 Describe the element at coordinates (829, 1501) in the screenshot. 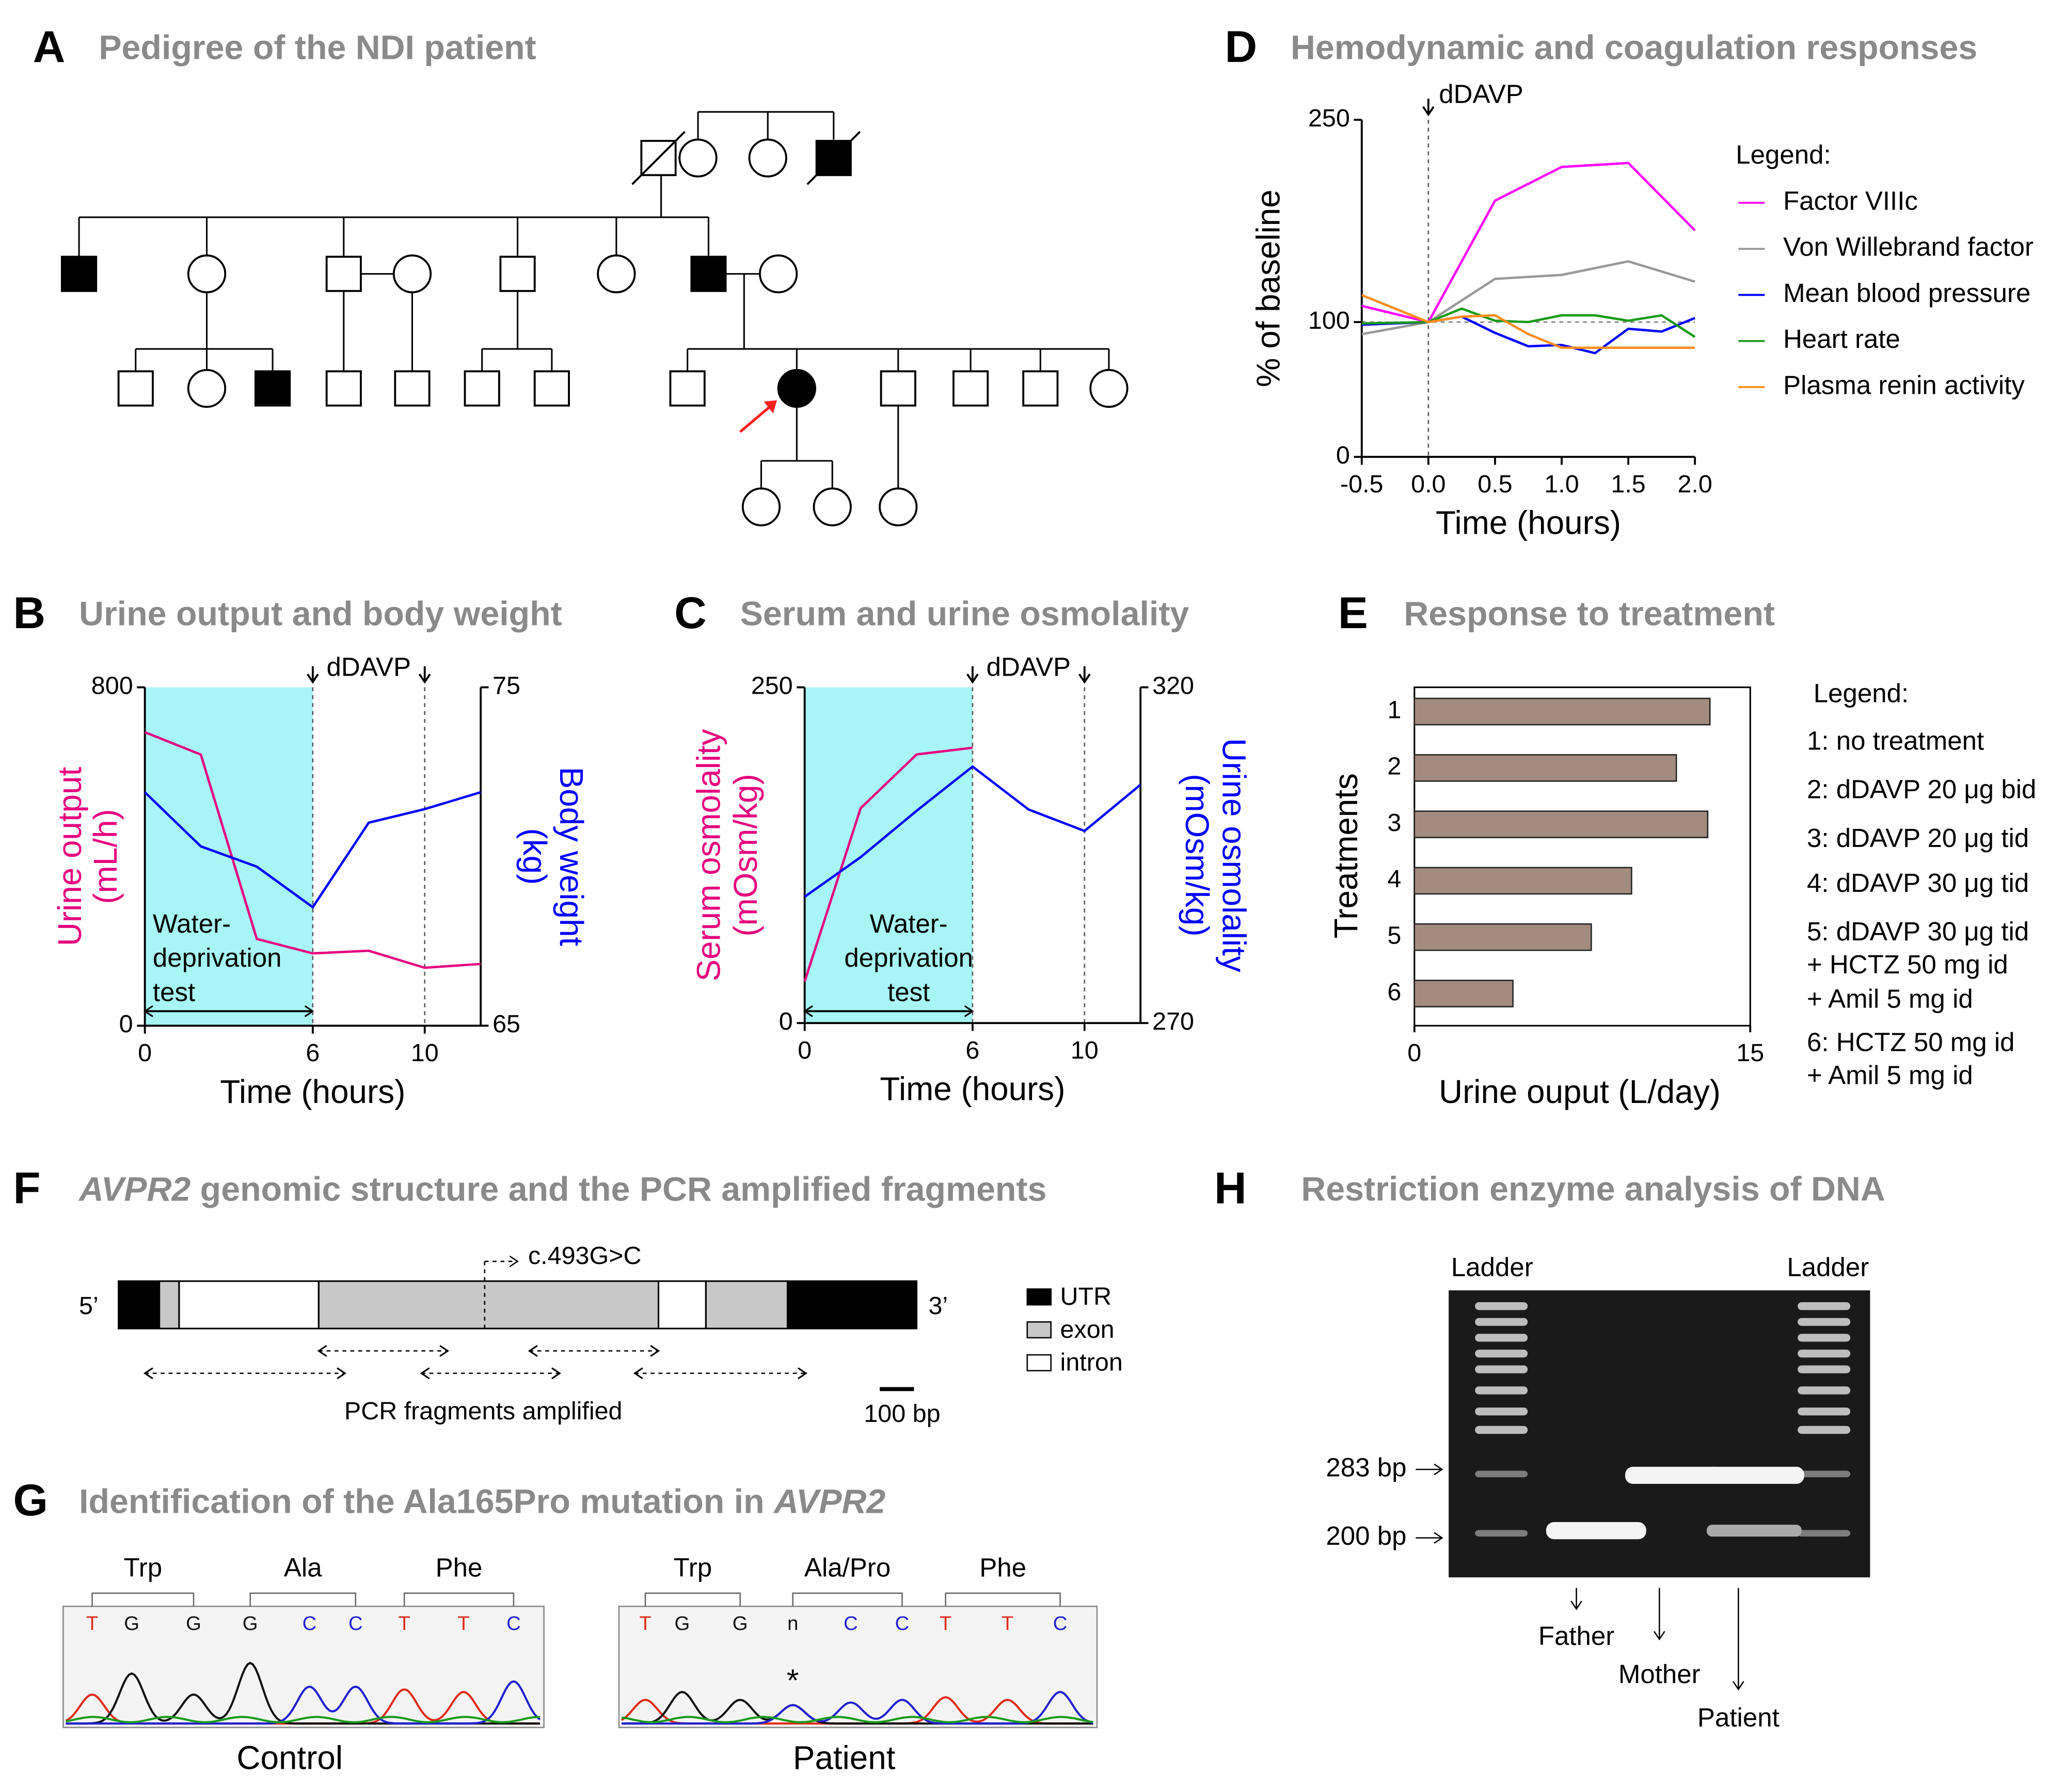

I see `title-italic: AVPR2` at that location.